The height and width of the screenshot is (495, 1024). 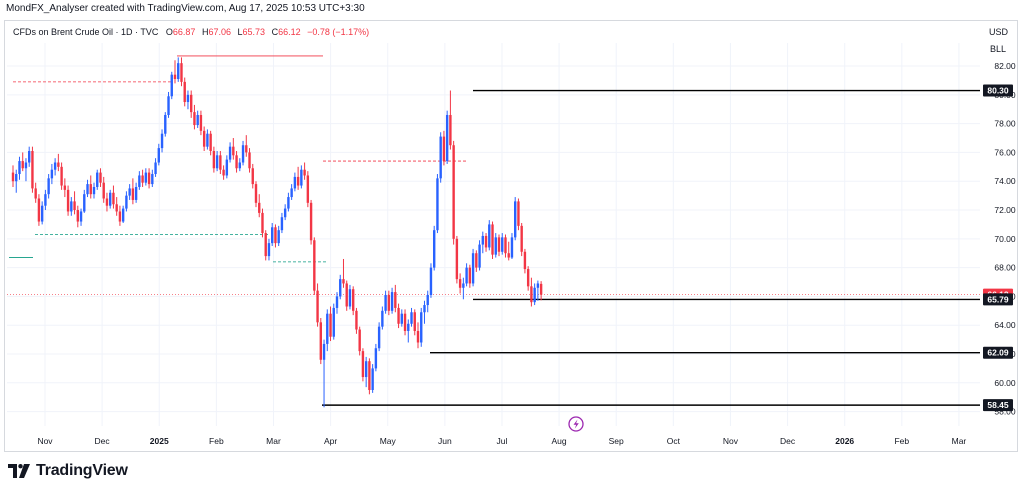 What do you see at coordinates (273, 441) in the screenshot?
I see `x-tick-label: Mar` at bounding box center [273, 441].